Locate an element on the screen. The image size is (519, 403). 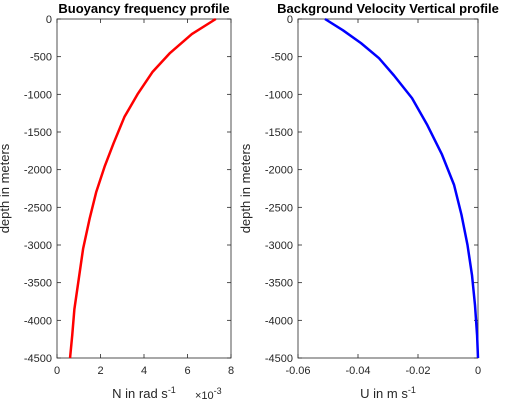
panel-1-ytick-label: -500 is located at coordinates (41, 58).